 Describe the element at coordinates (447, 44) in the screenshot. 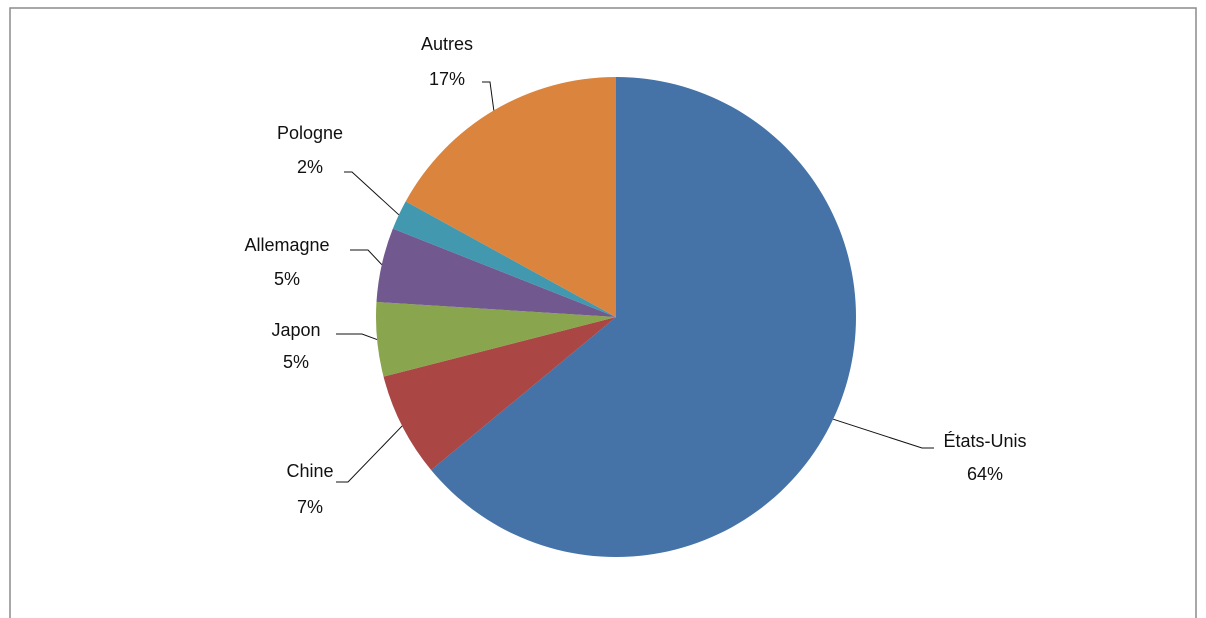

I see `category-label: Autres` at that location.